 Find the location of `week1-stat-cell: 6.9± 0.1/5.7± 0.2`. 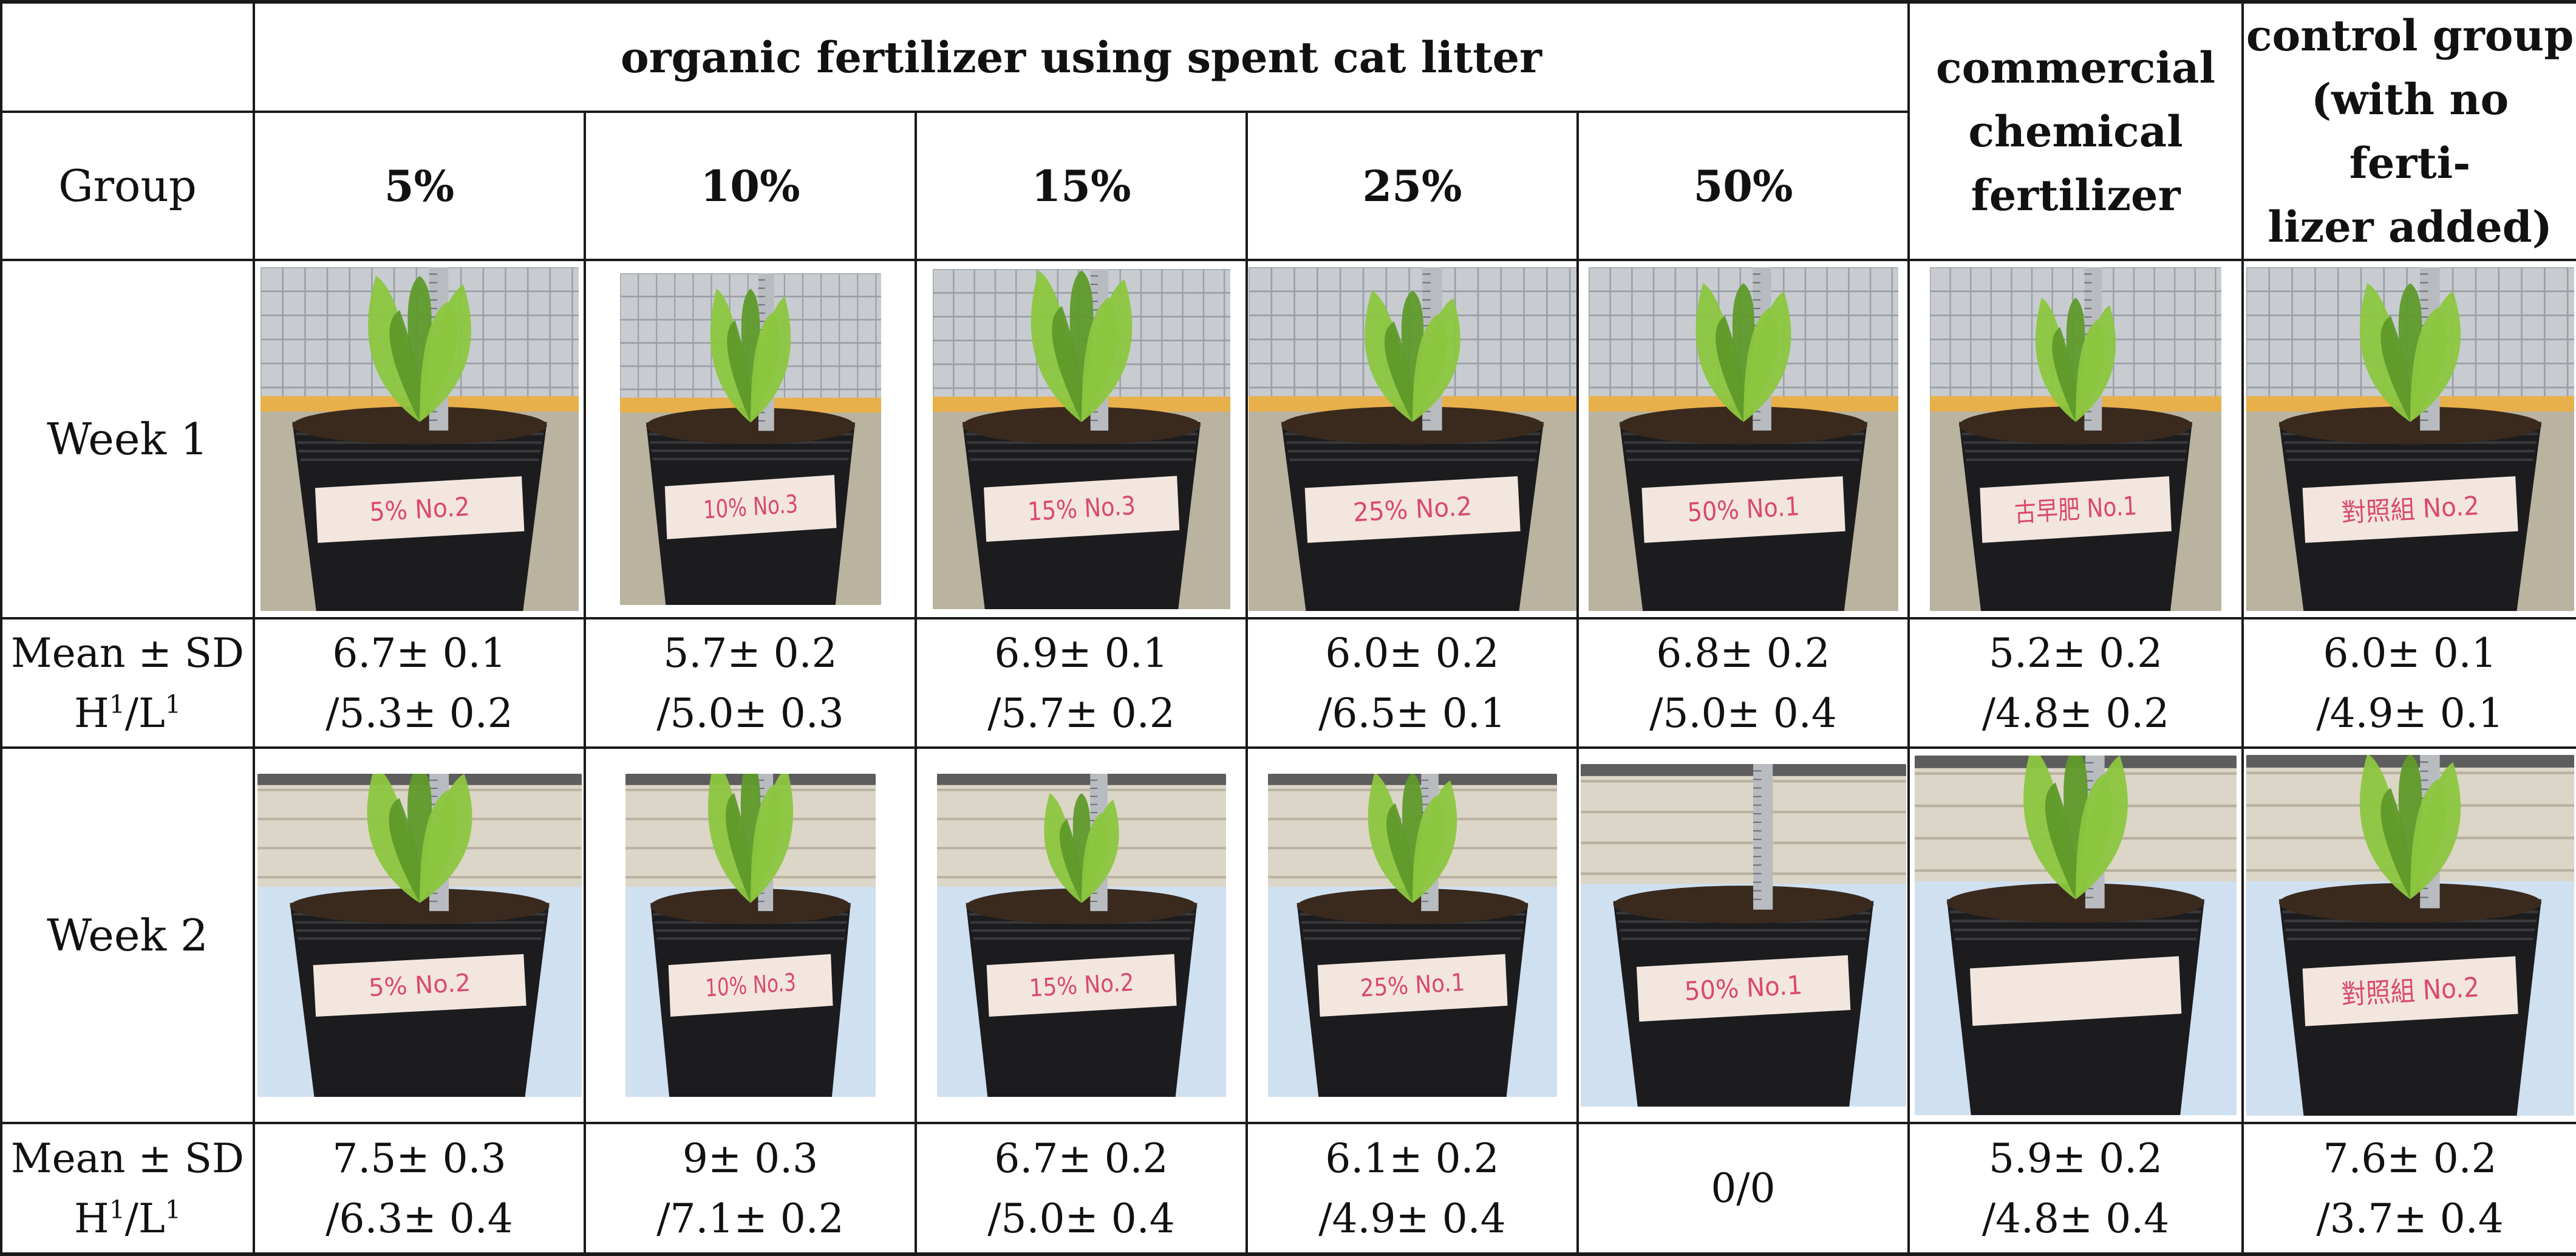

week1-stat-cell: 6.9± 0.1/5.7± 0.2 is located at coordinates (1081, 683).